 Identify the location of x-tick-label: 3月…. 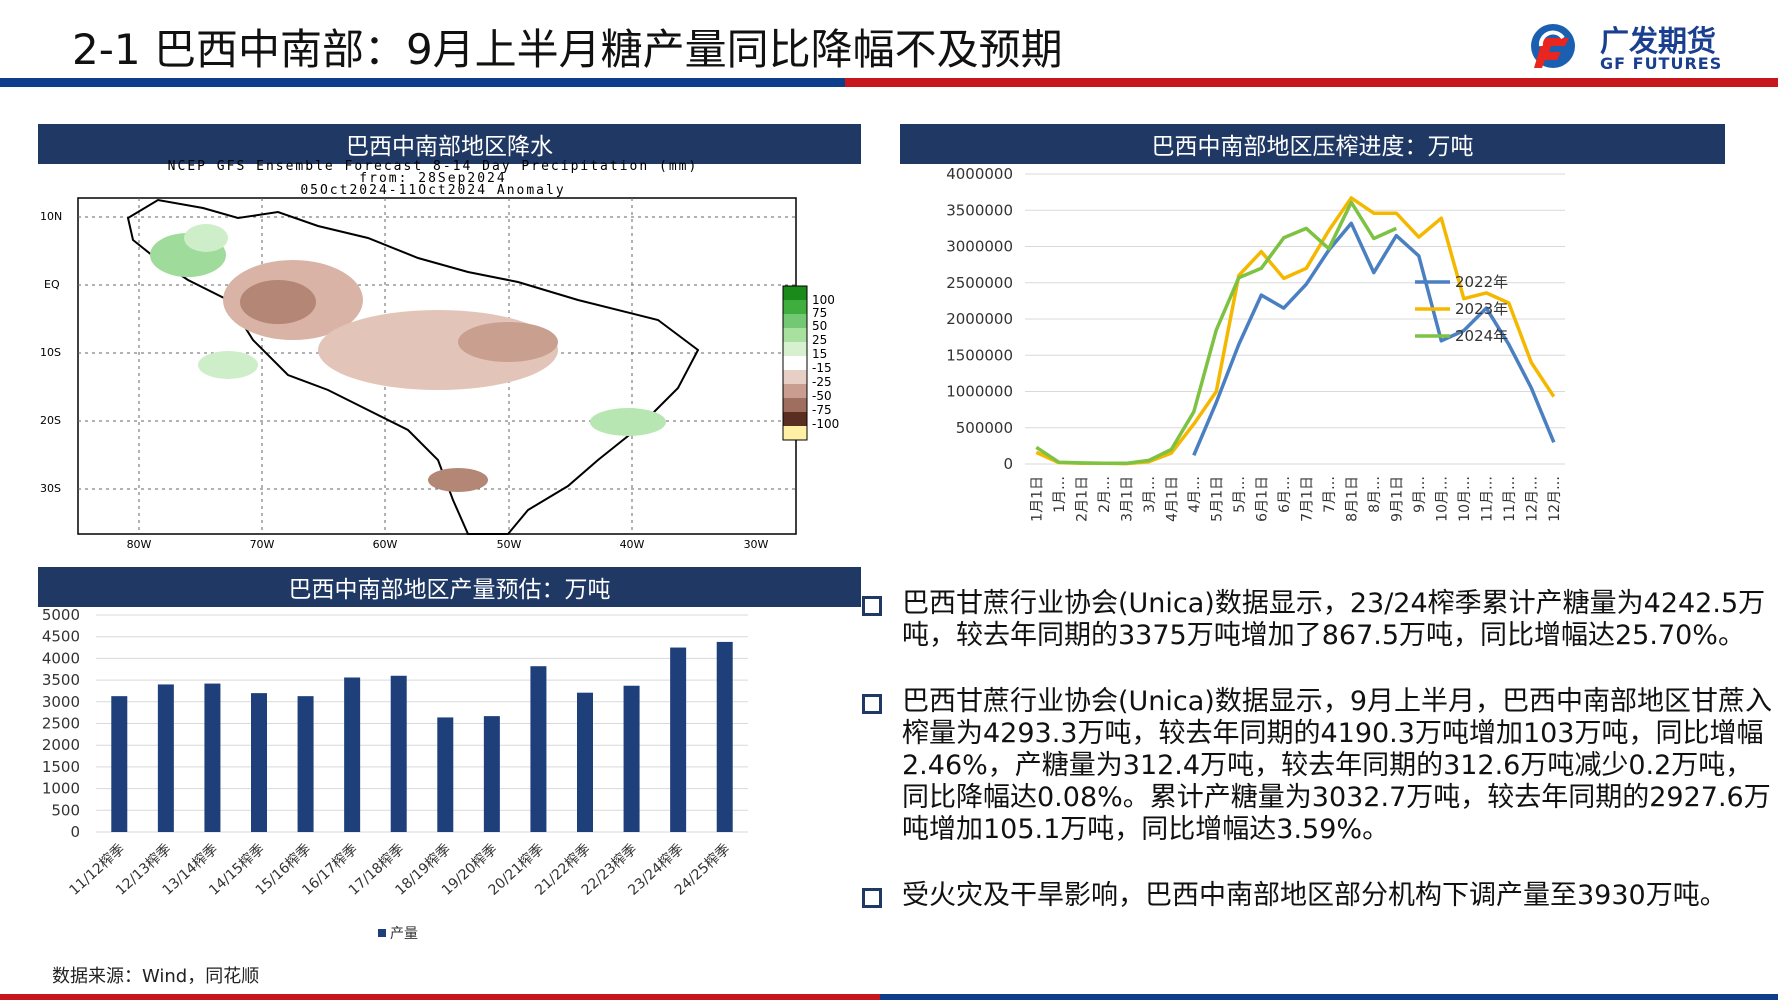
(1150, 494).